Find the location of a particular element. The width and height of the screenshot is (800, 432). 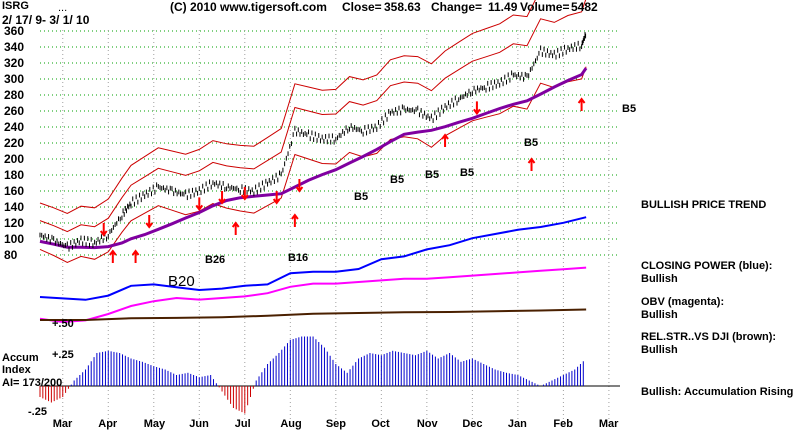

y-tick-label: 240 is located at coordinates (14, 127).